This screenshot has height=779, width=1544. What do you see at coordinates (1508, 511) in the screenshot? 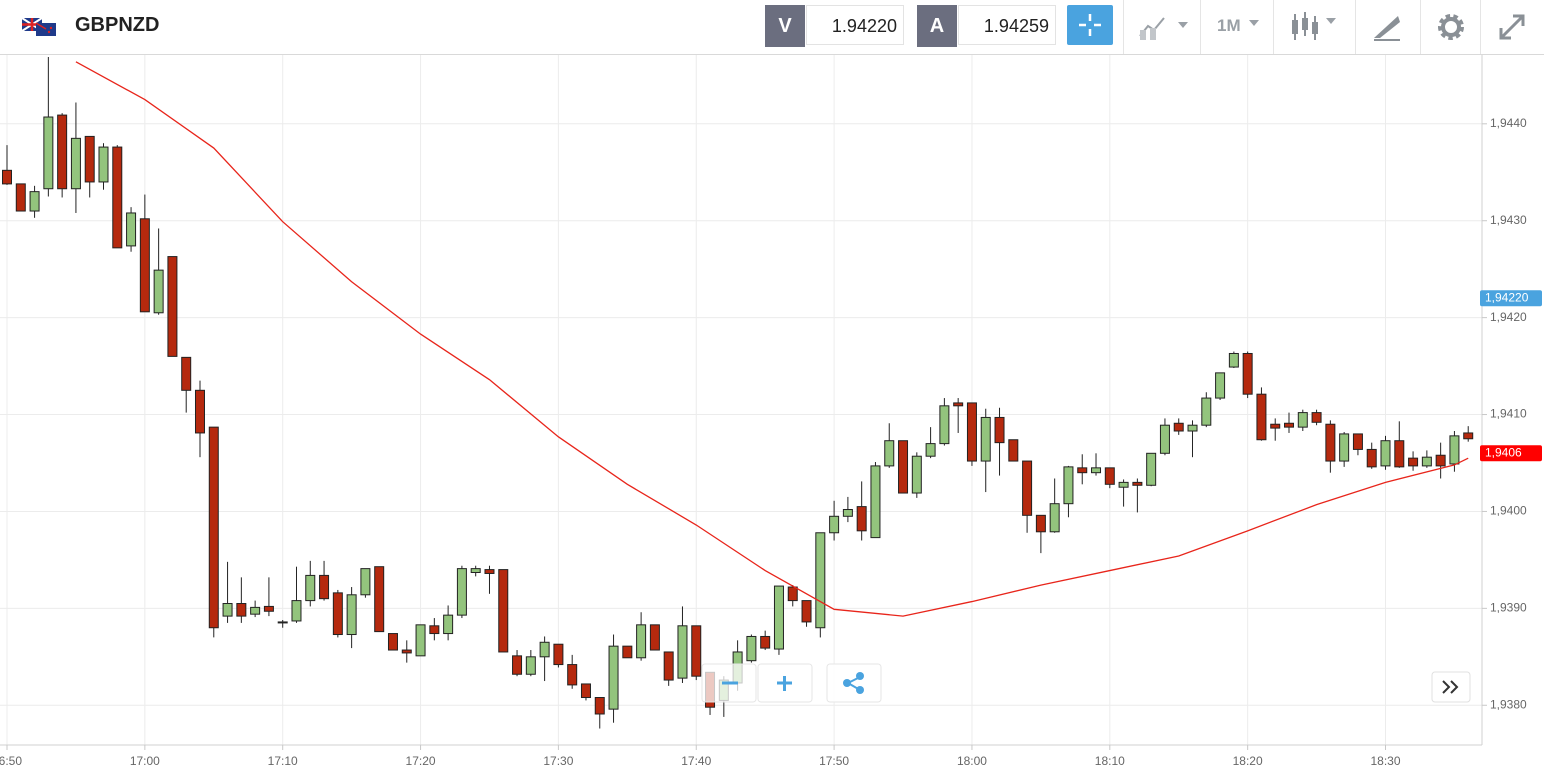
I see `y-tick-label: 1,9400` at bounding box center [1508, 511].